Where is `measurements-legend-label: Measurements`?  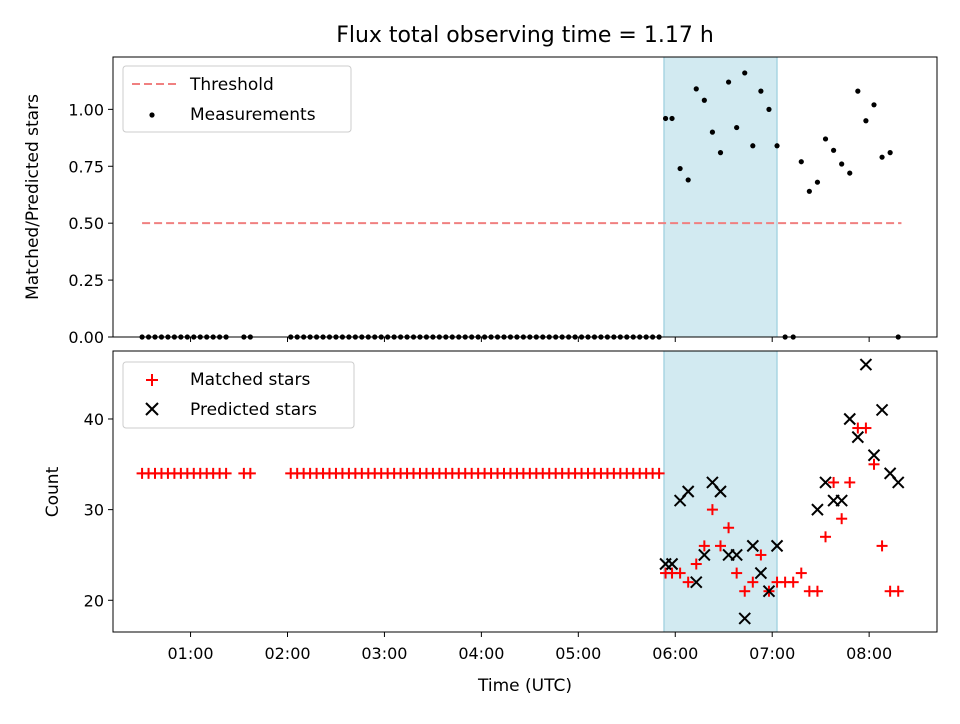 measurements-legend-label: Measurements is located at coordinates (253, 115).